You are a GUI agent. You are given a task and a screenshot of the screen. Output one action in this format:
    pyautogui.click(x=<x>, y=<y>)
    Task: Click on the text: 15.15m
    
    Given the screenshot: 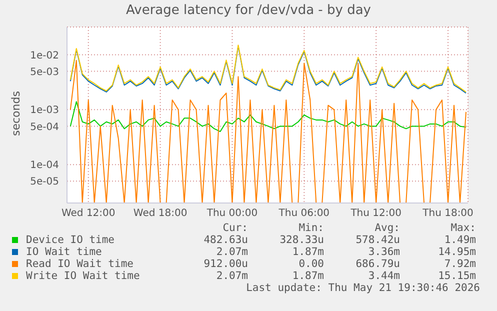 What is the action you would take?
    pyautogui.click(x=456, y=276)
    